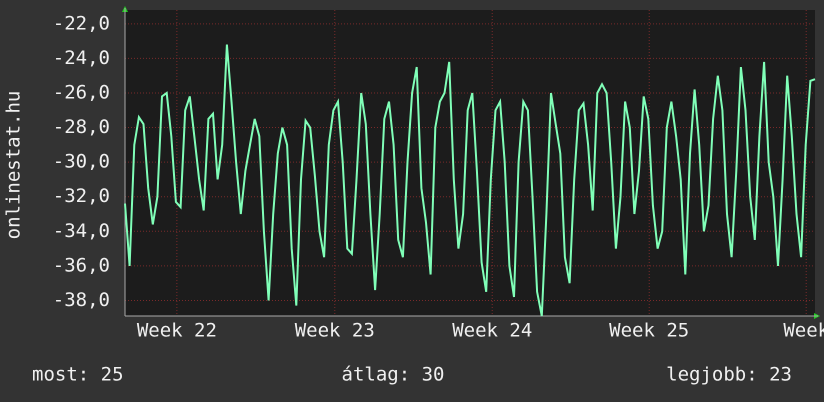 The height and width of the screenshot is (402, 824). I want to click on stat-label: átlag: 30, so click(393, 375).